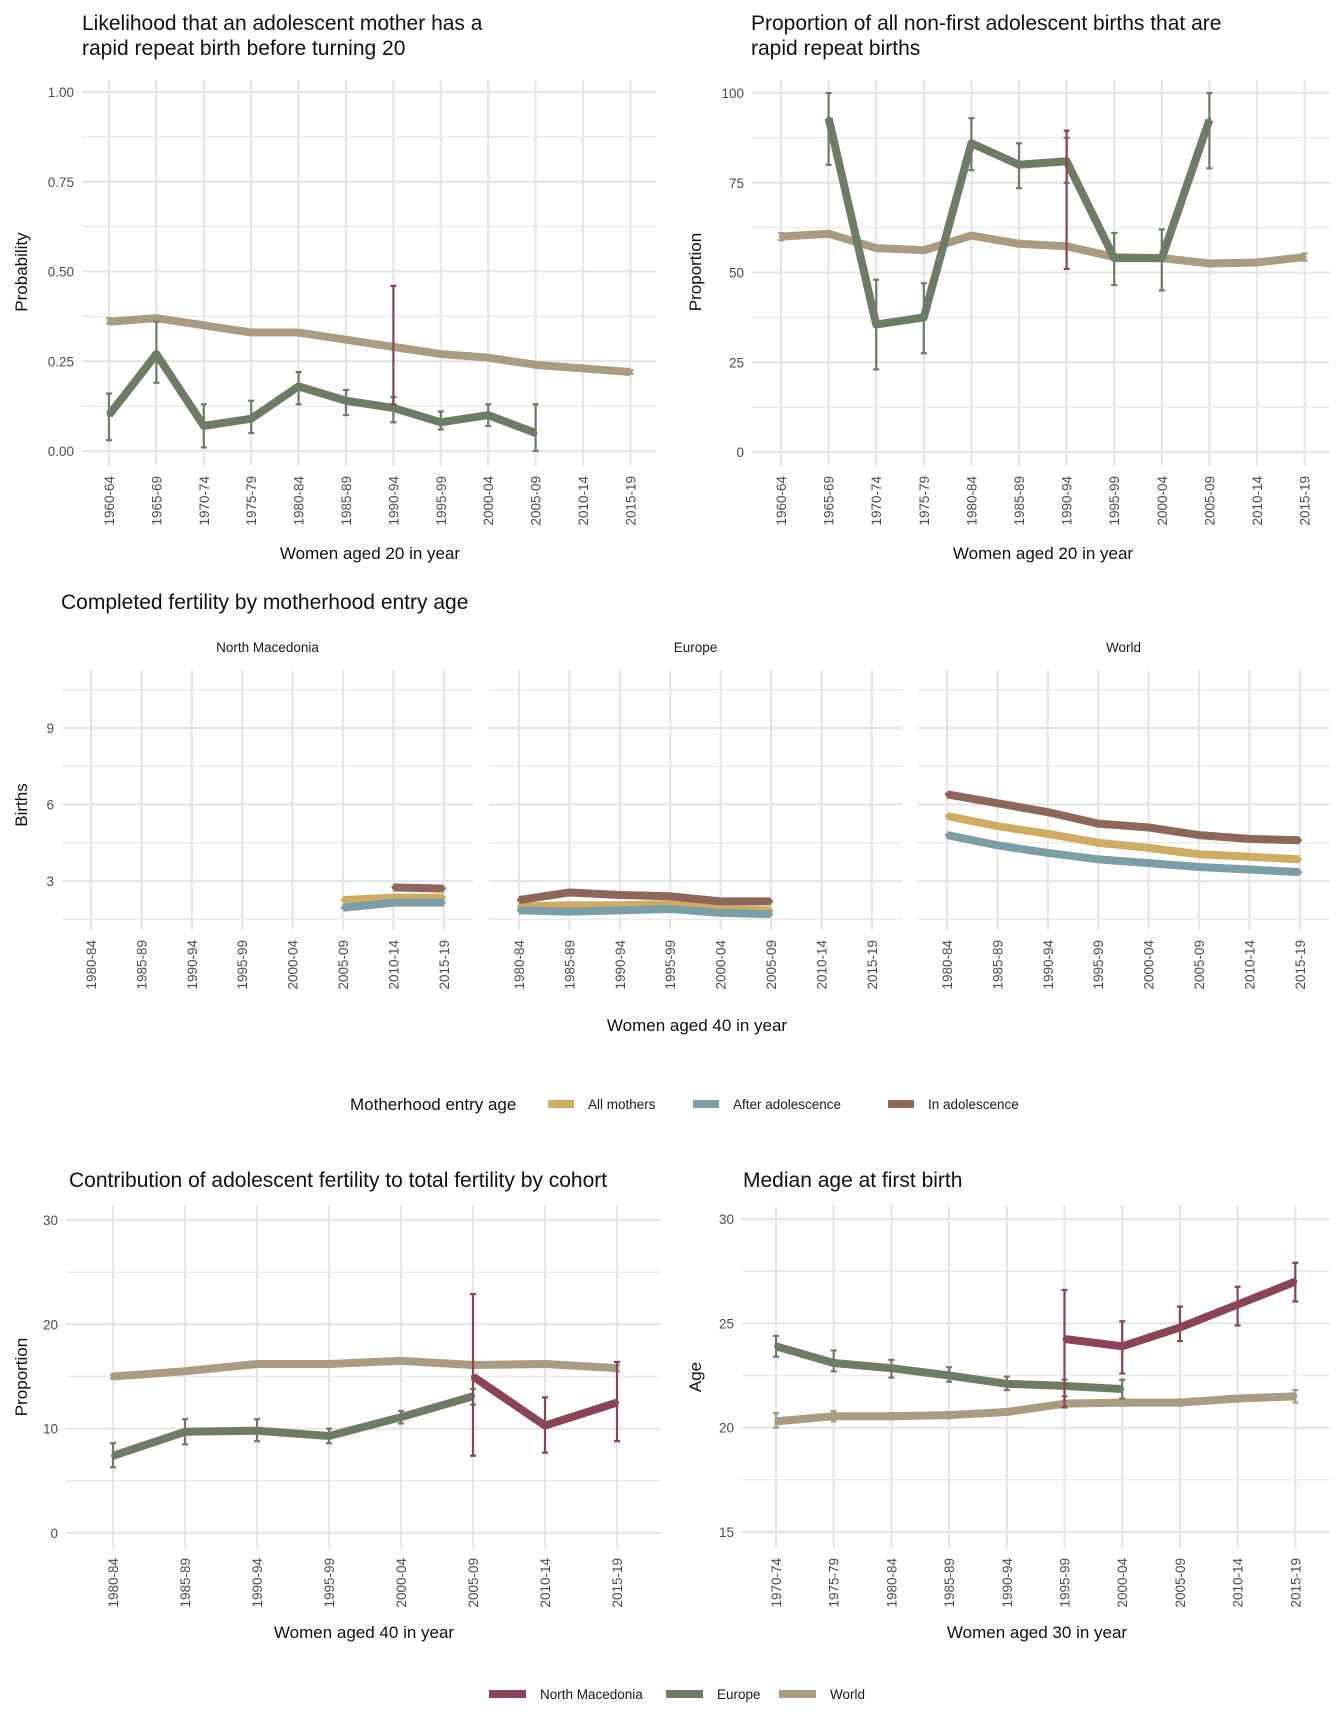 The image size is (1344, 1728). I want to click on y-axis-title: Births, so click(21, 804).